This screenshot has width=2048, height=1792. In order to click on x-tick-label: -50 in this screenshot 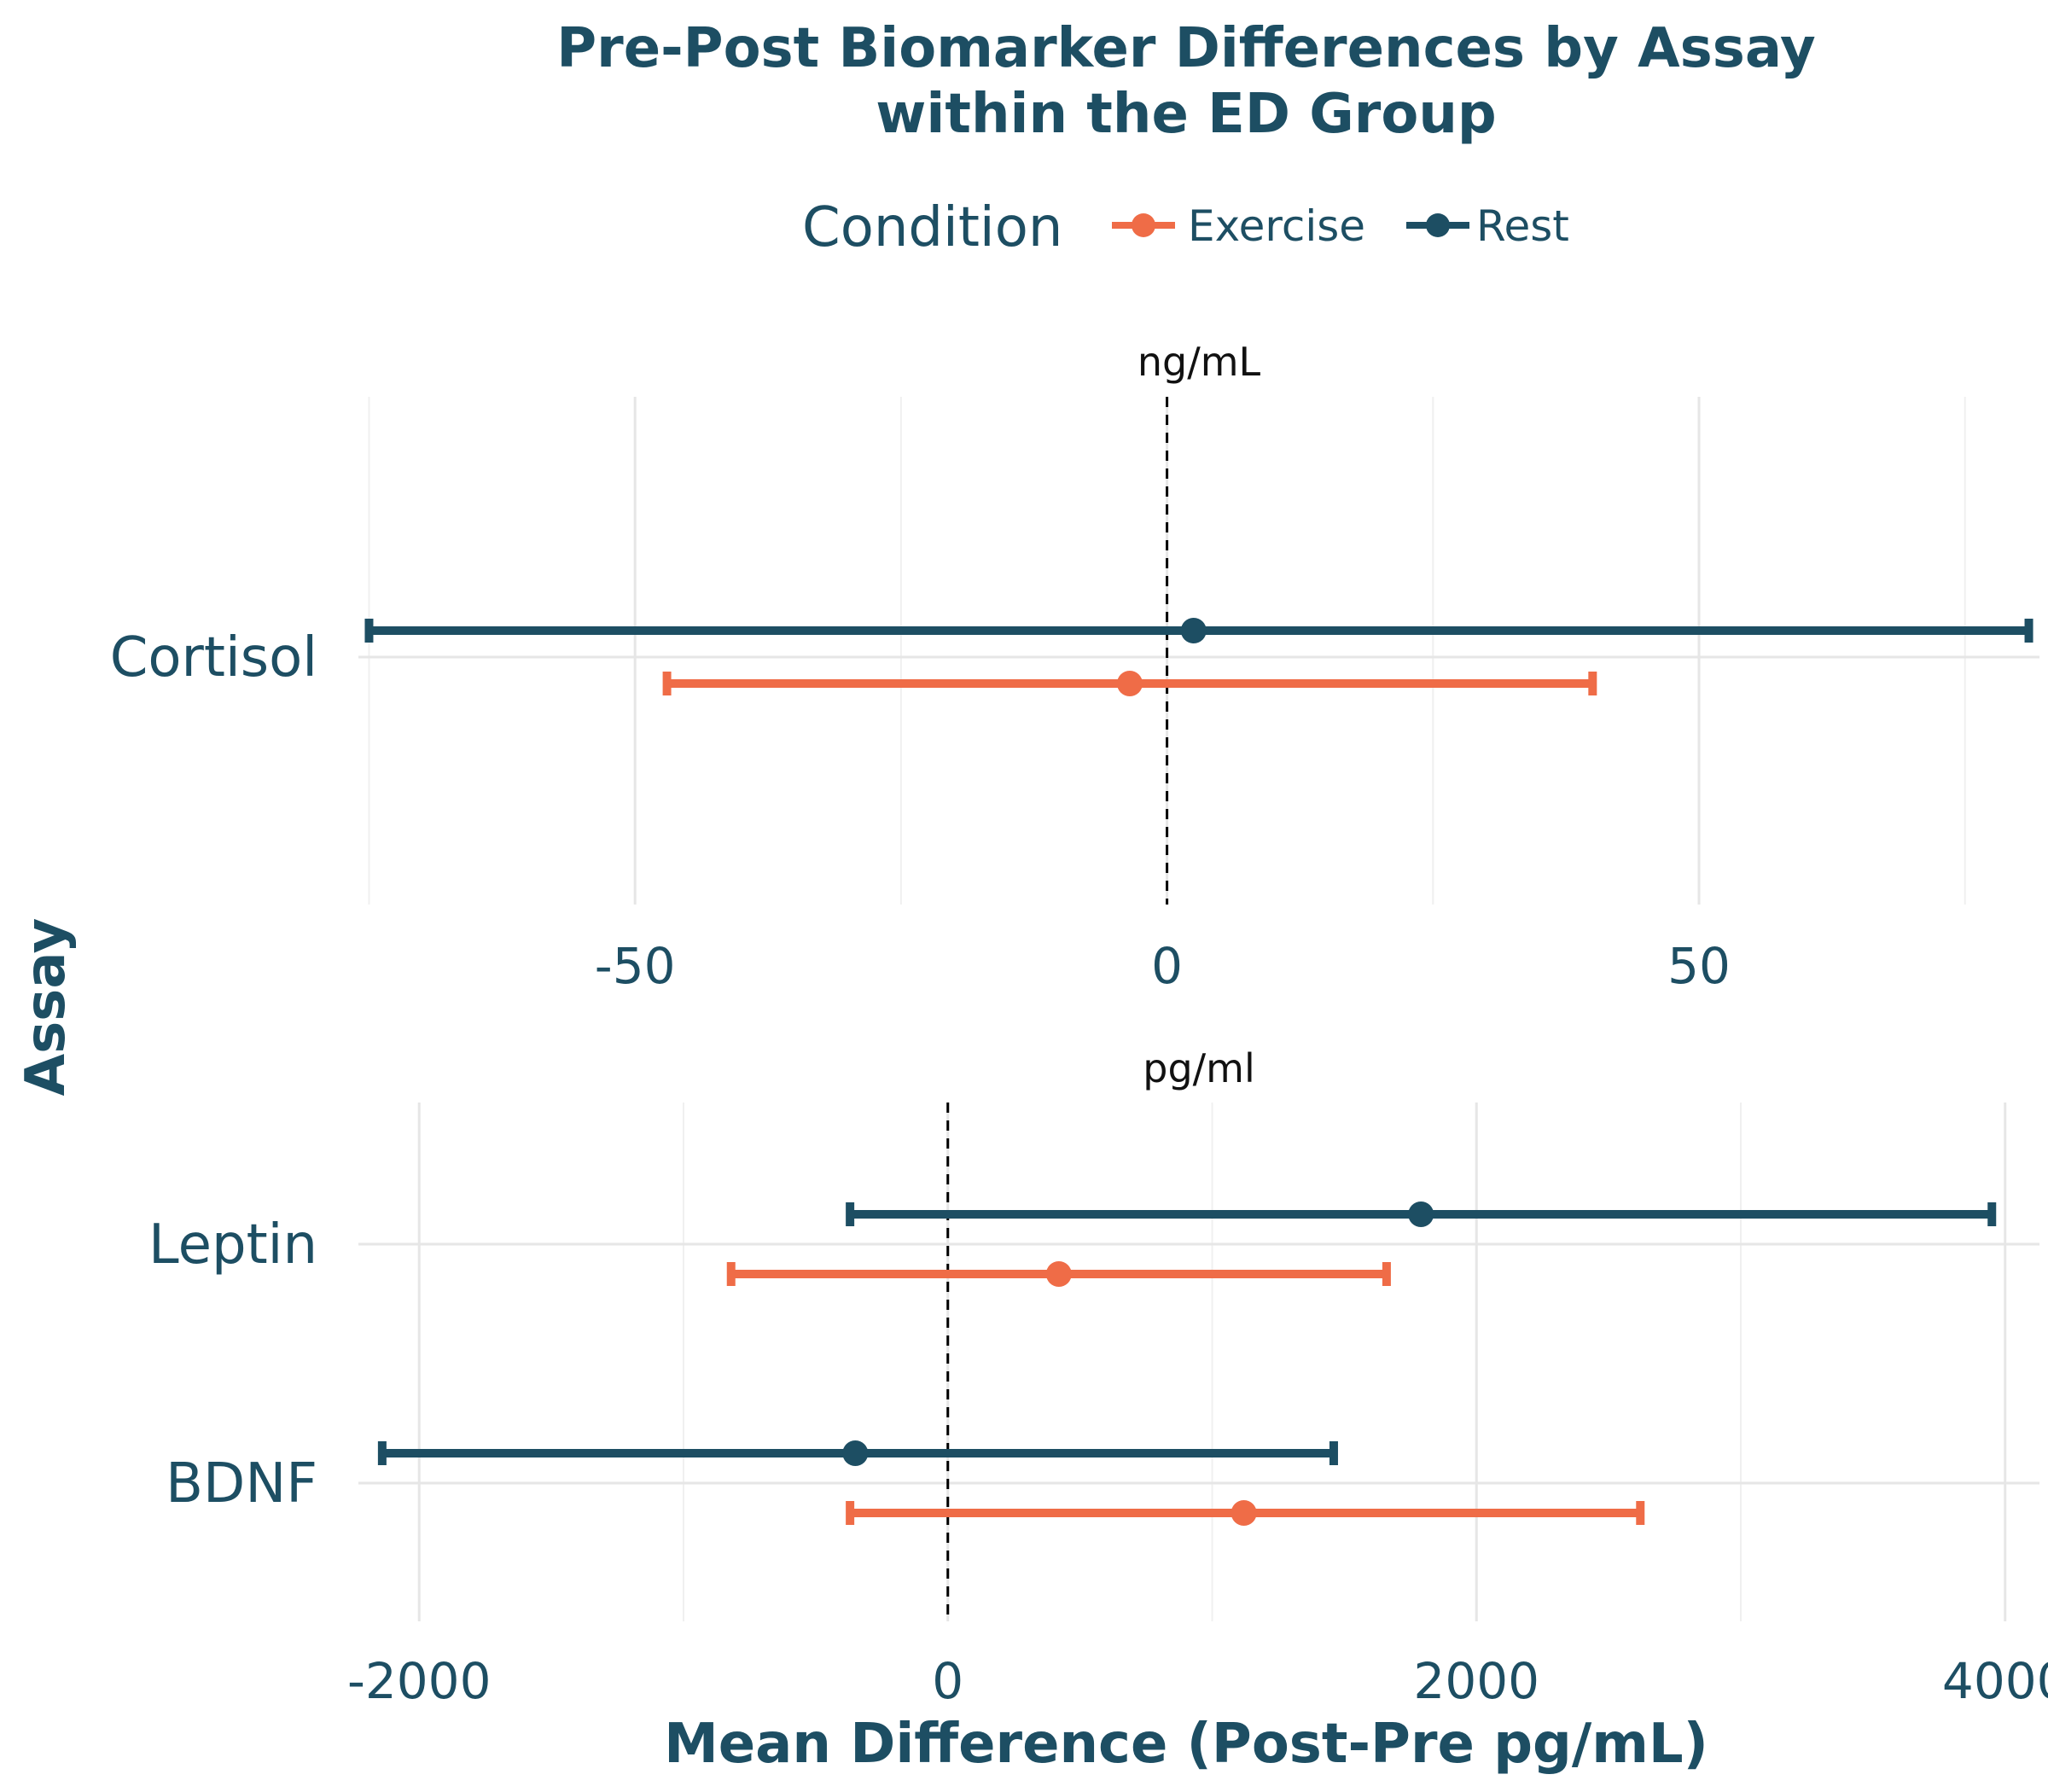, I will do `click(635, 966)`.